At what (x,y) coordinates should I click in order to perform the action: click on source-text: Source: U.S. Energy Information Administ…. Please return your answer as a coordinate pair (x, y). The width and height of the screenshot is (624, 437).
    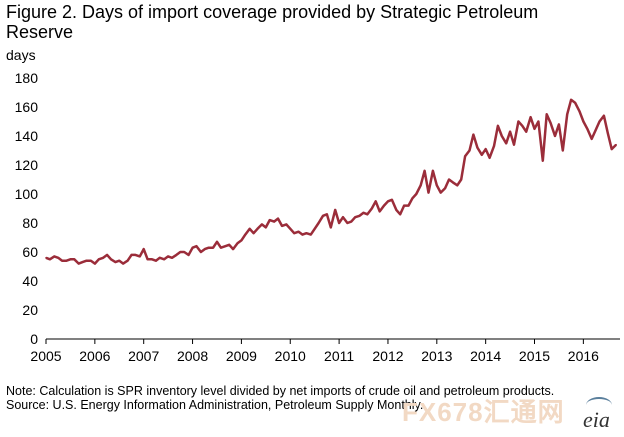
    Looking at the image, I should click on (215, 405).